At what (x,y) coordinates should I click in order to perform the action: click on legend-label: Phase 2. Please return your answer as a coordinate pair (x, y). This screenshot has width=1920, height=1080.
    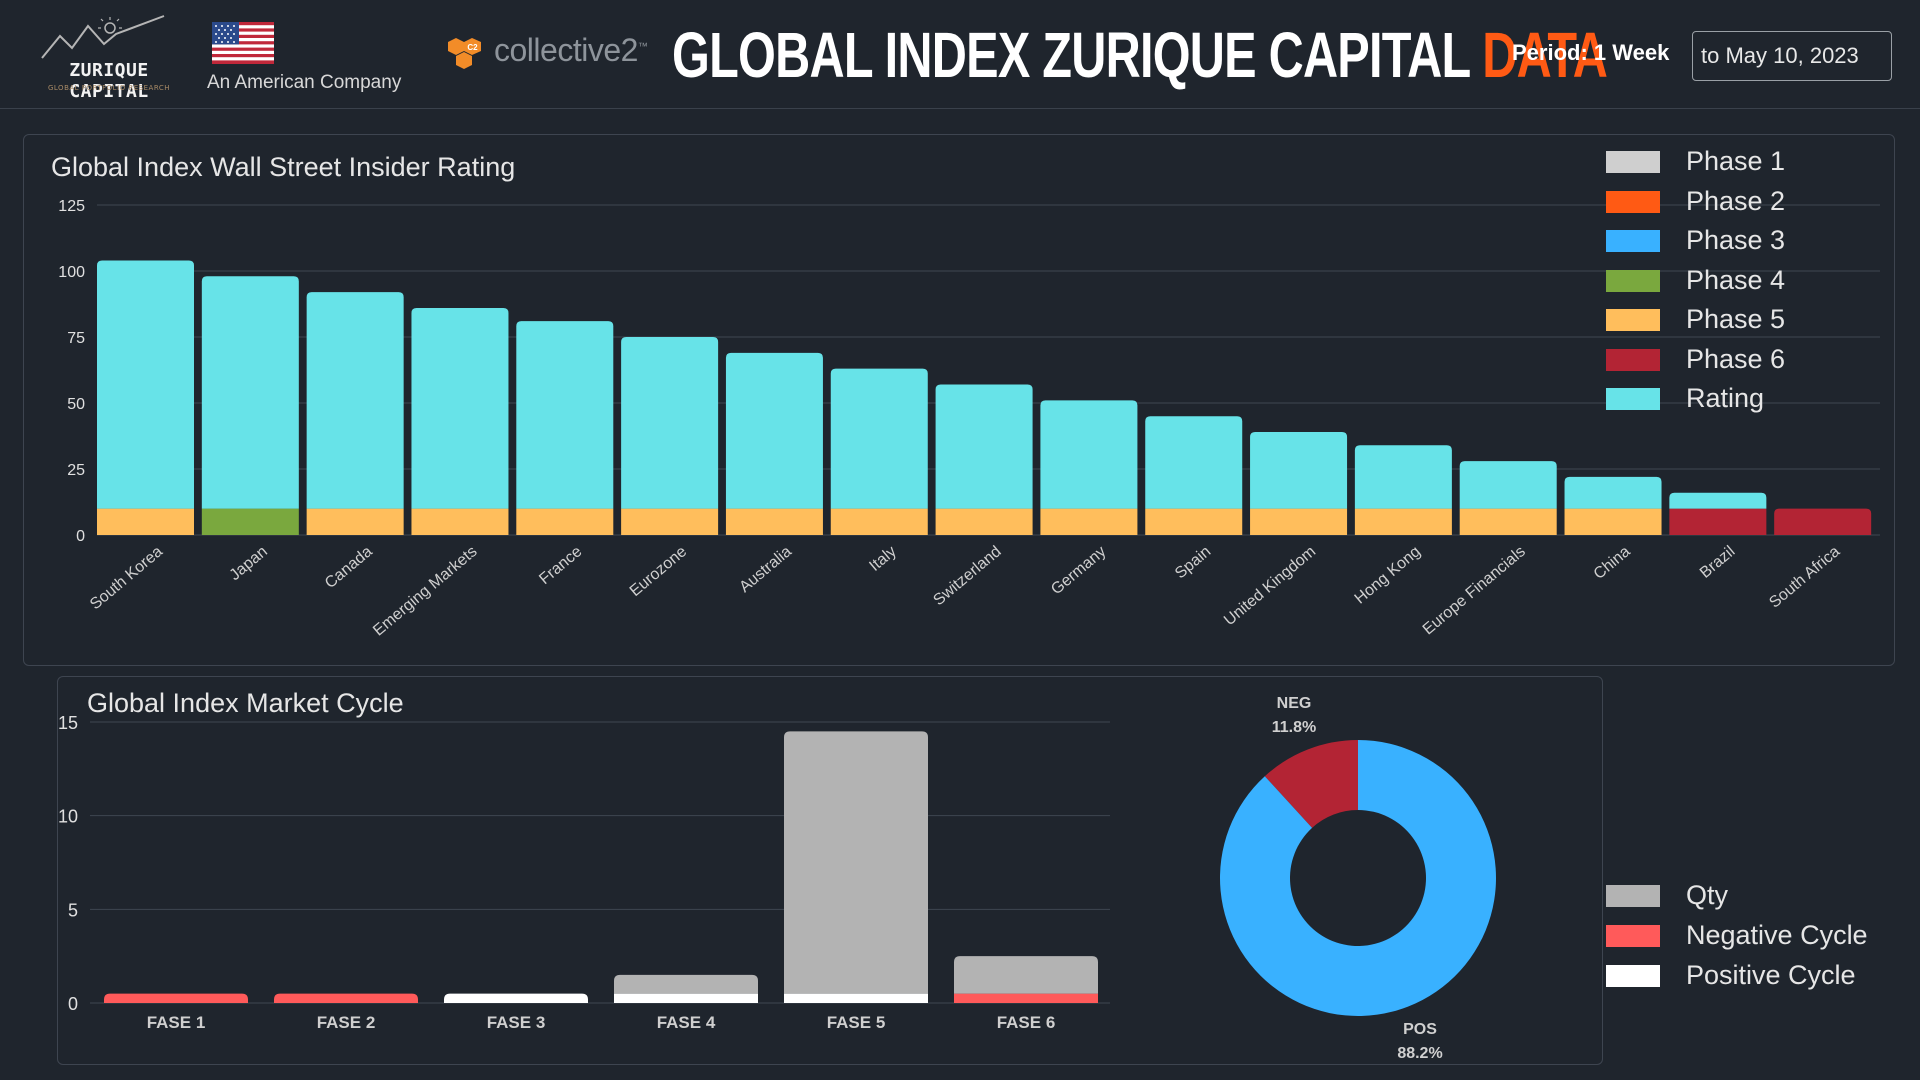
    Looking at the image, I should click on (1736, 200).